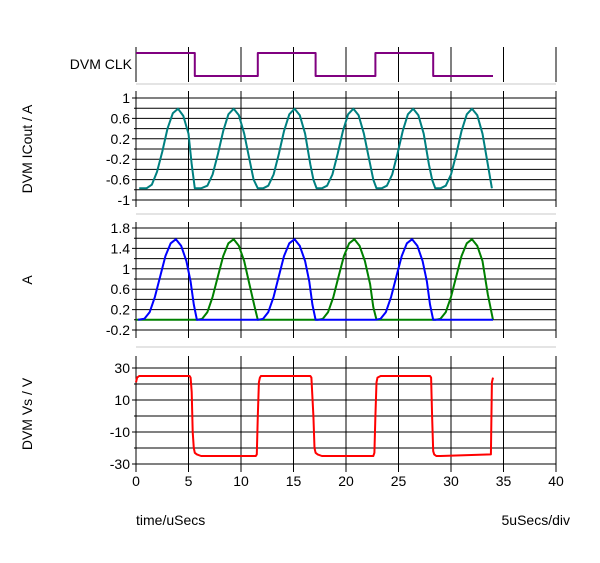  I want to click on x-tick-label: 5, so click(189, 481).